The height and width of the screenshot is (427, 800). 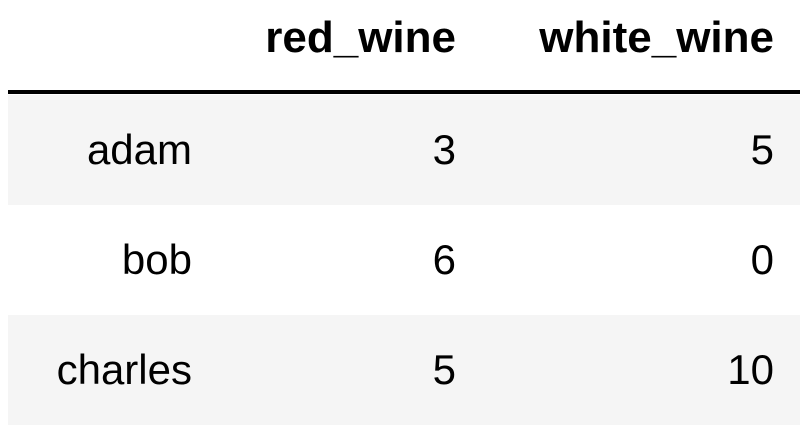 What do you see at coordinates (444, 149) in the screenshot?
I see `cell-red-wine: 3` at bounding box center [444, 149].